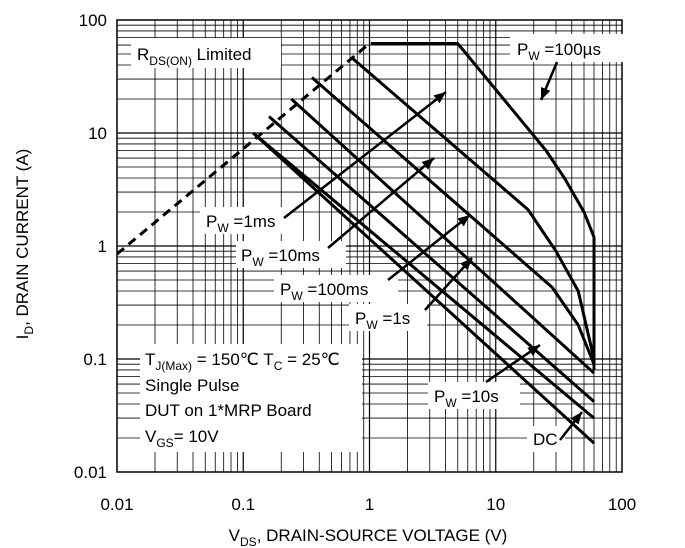  I want to click on pw-1ms-label: PW =1ms, so click(240, 223).